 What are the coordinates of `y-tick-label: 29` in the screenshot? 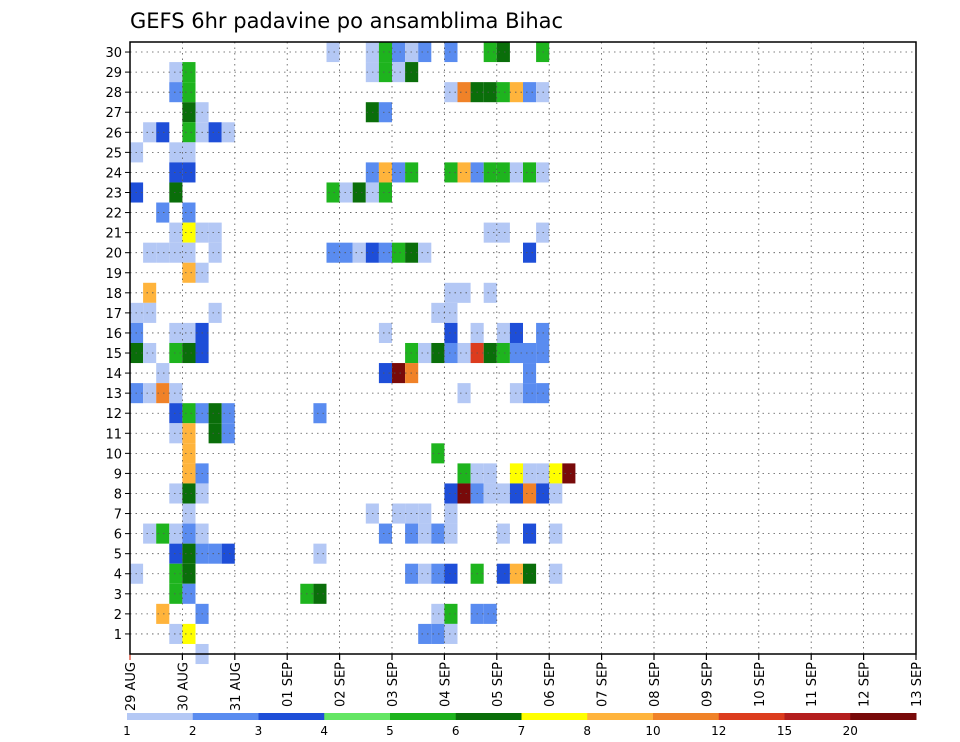 It's located at (113, 73).